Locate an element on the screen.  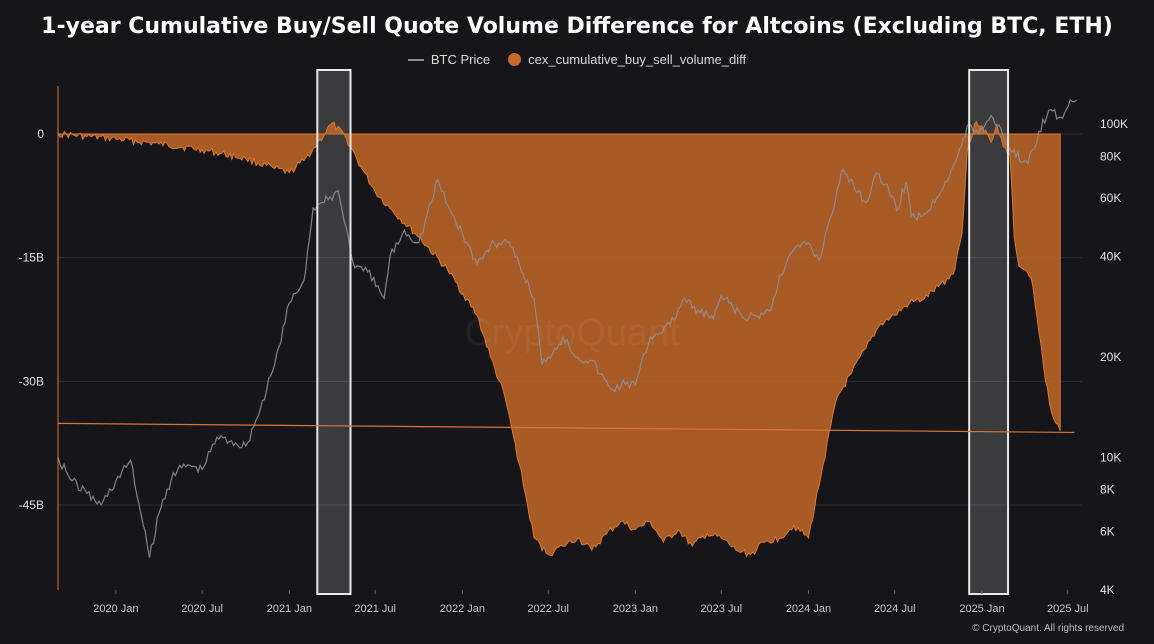
line-swatch-icon is located at coordinates (415, 59).